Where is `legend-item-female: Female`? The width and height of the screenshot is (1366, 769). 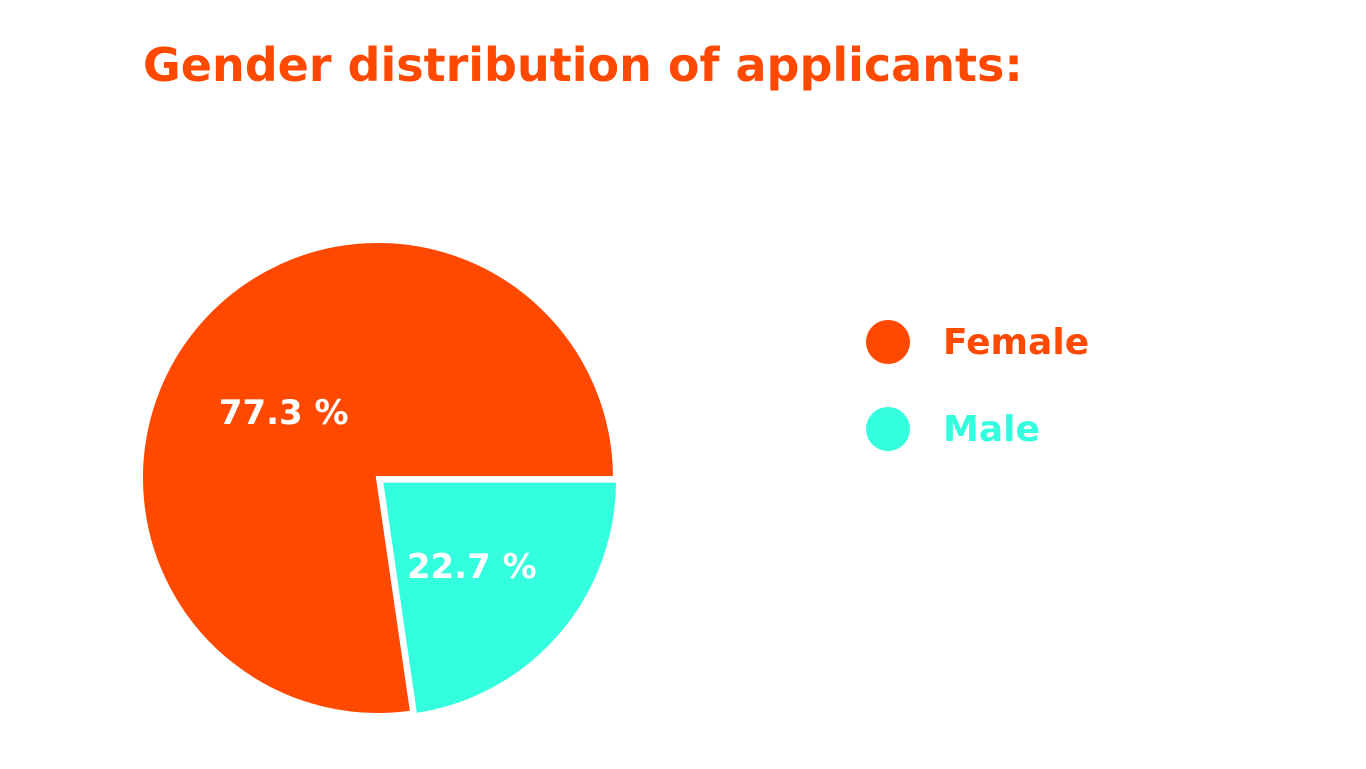 legend-item-female: Female is located at coordinates (977, 342).